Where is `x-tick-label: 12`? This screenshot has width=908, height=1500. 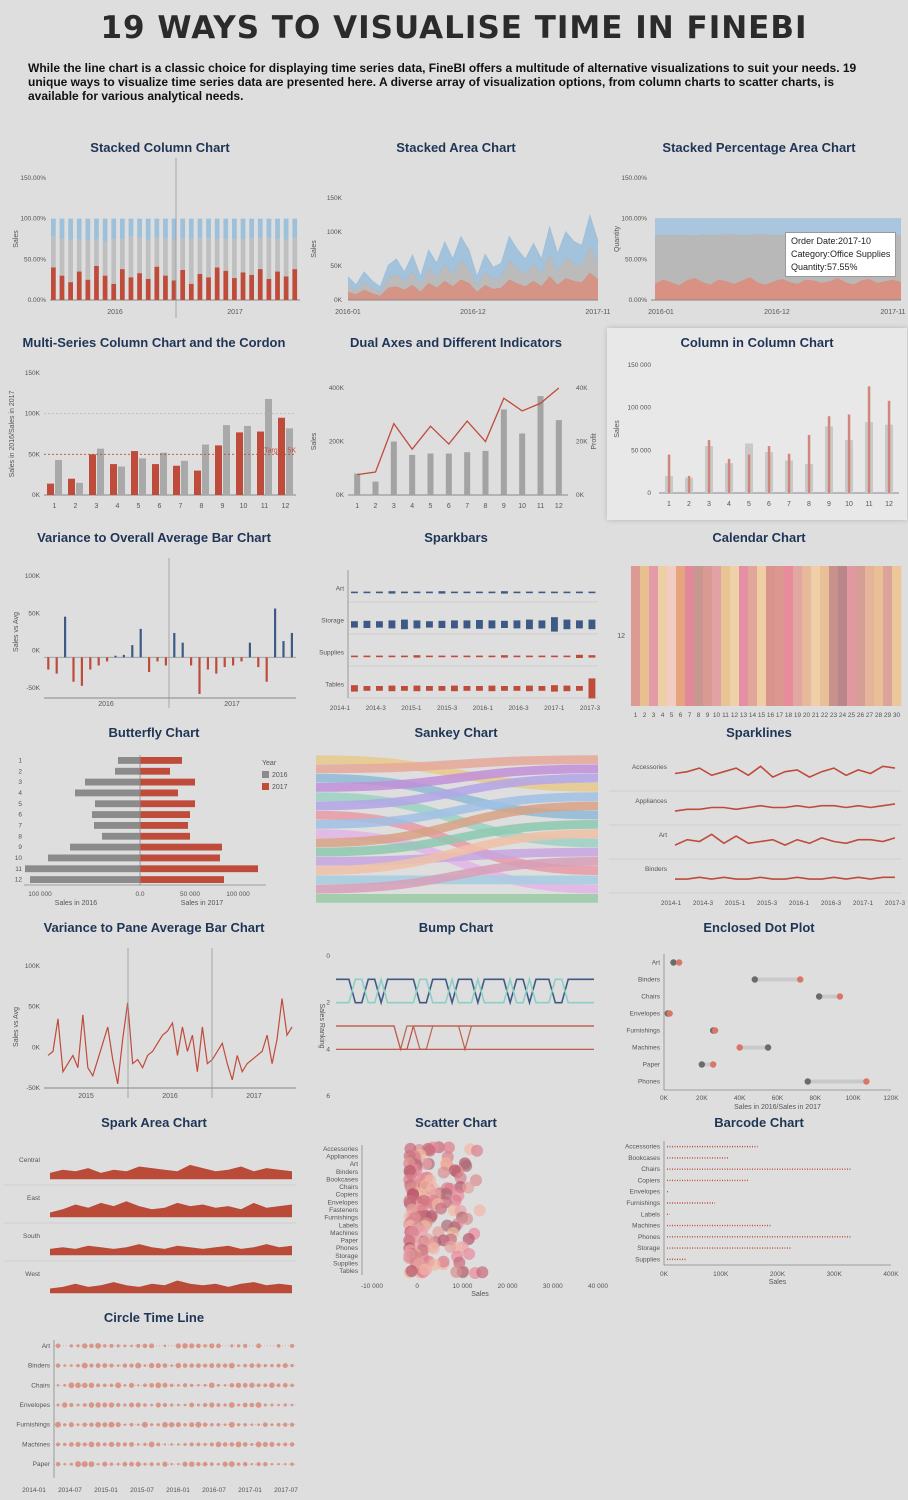
x-tick-label: 12 is located at coordinates (286, 506).